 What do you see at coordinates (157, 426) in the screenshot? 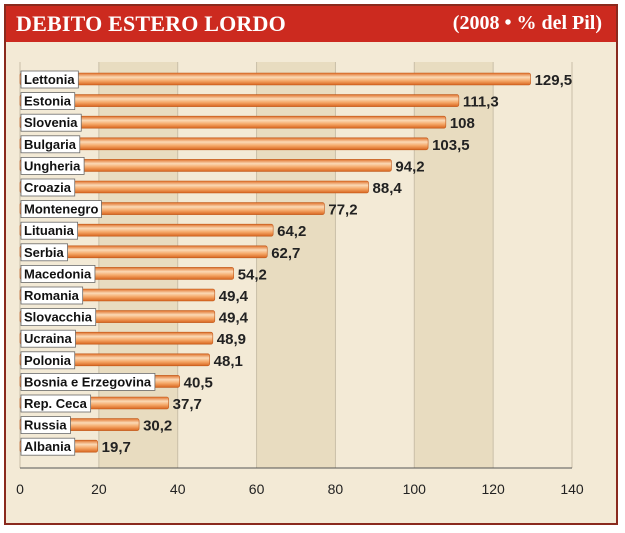
I see `value-label: 30,2` at bounding box center [157, 426].